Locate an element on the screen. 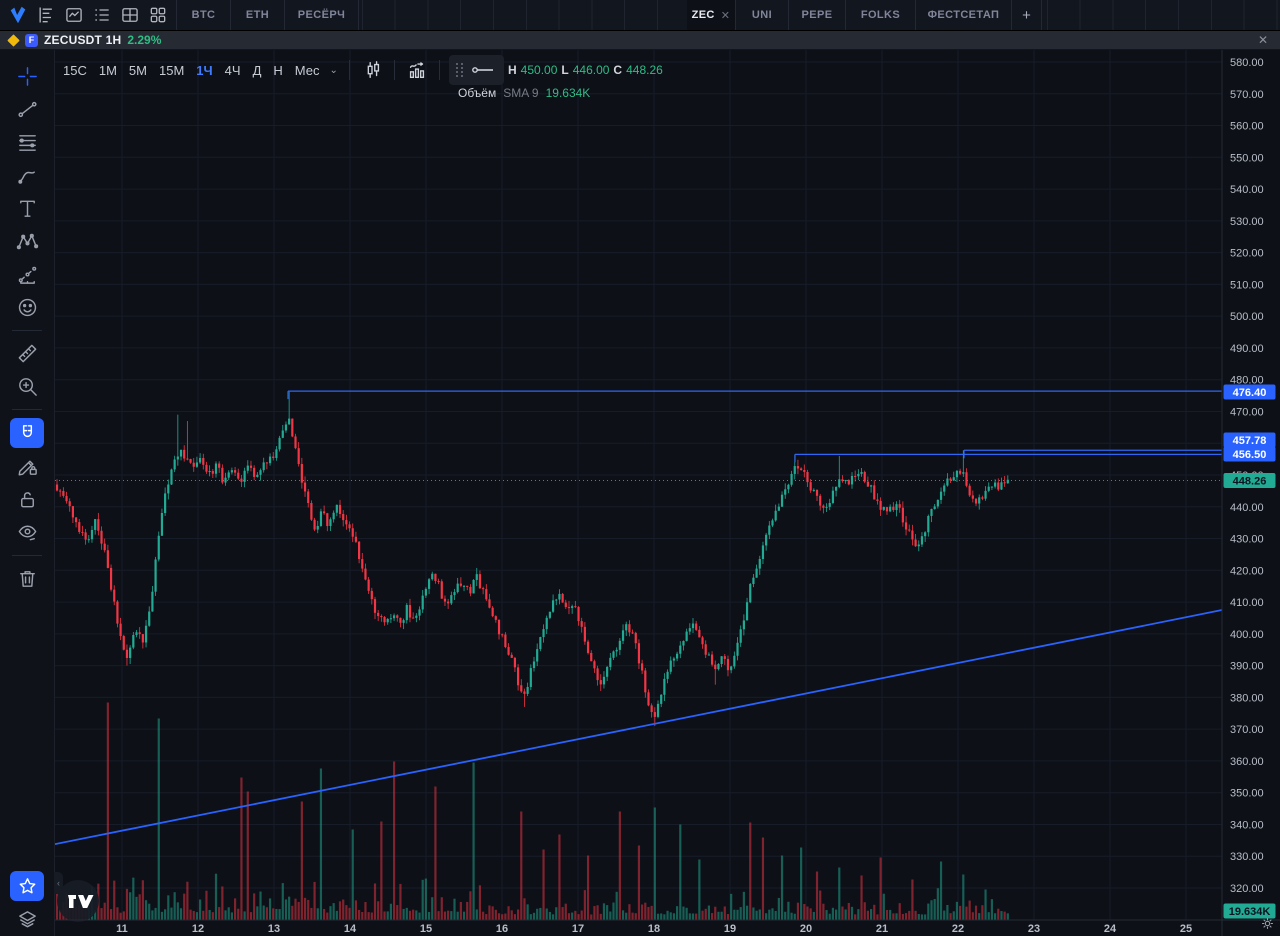 The width and height of the screenshot is (1280, 936). measure-ruler-icon is located at coordinates (27, 353).